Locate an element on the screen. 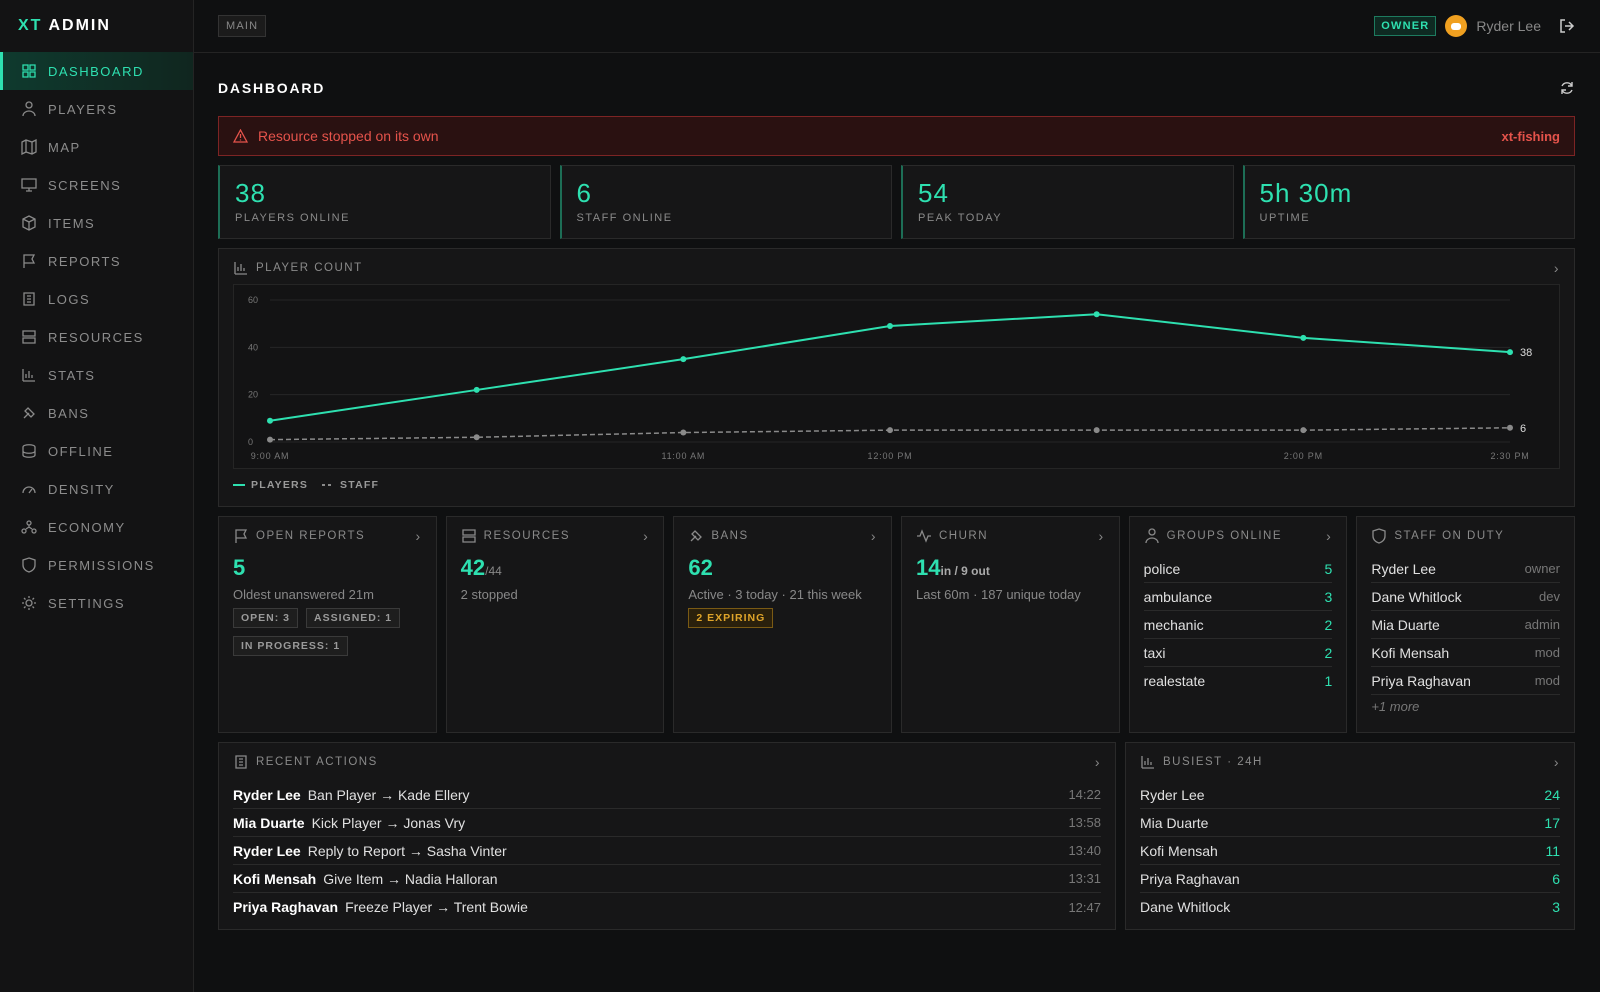  x-tick-label: 2:30 PM is located at coordinates (1509, 456).